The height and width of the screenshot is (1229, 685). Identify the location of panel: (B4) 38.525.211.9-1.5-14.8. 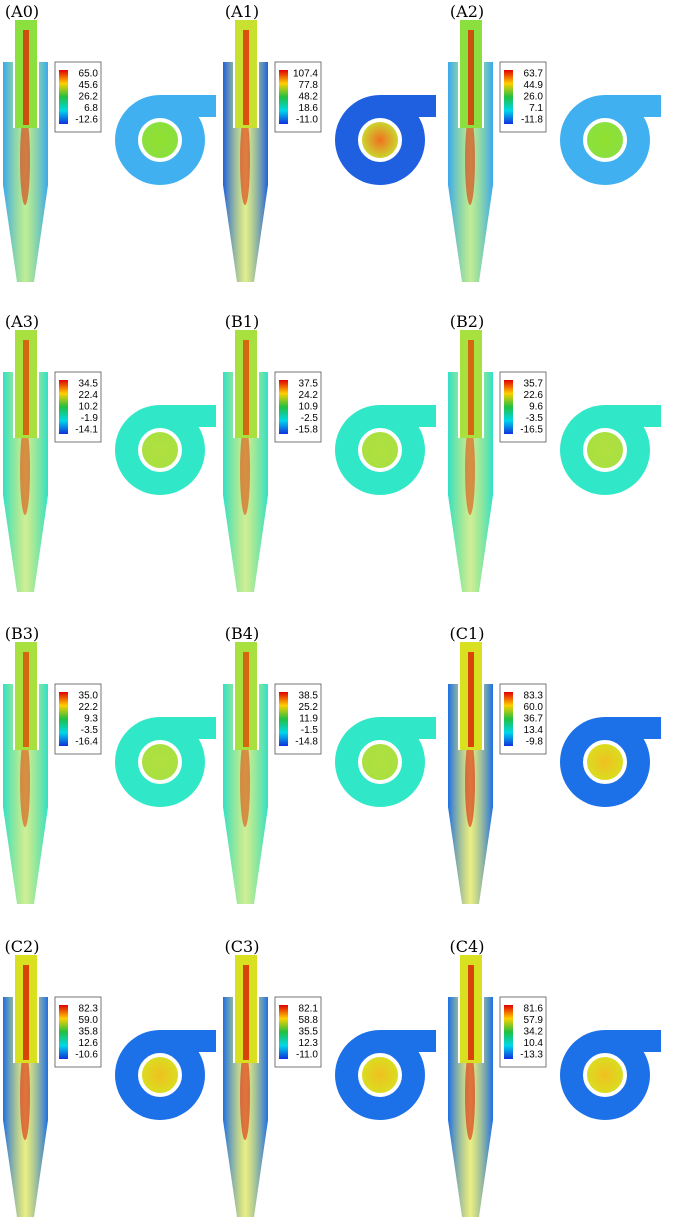
(329, 764).